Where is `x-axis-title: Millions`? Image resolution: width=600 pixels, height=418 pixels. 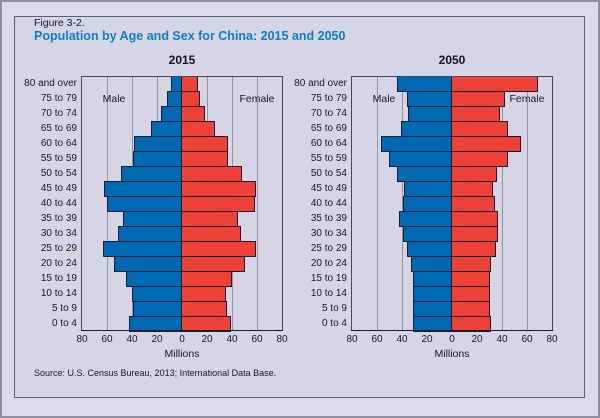
x-axis-title: Millions is located at coordinates (452, 354).